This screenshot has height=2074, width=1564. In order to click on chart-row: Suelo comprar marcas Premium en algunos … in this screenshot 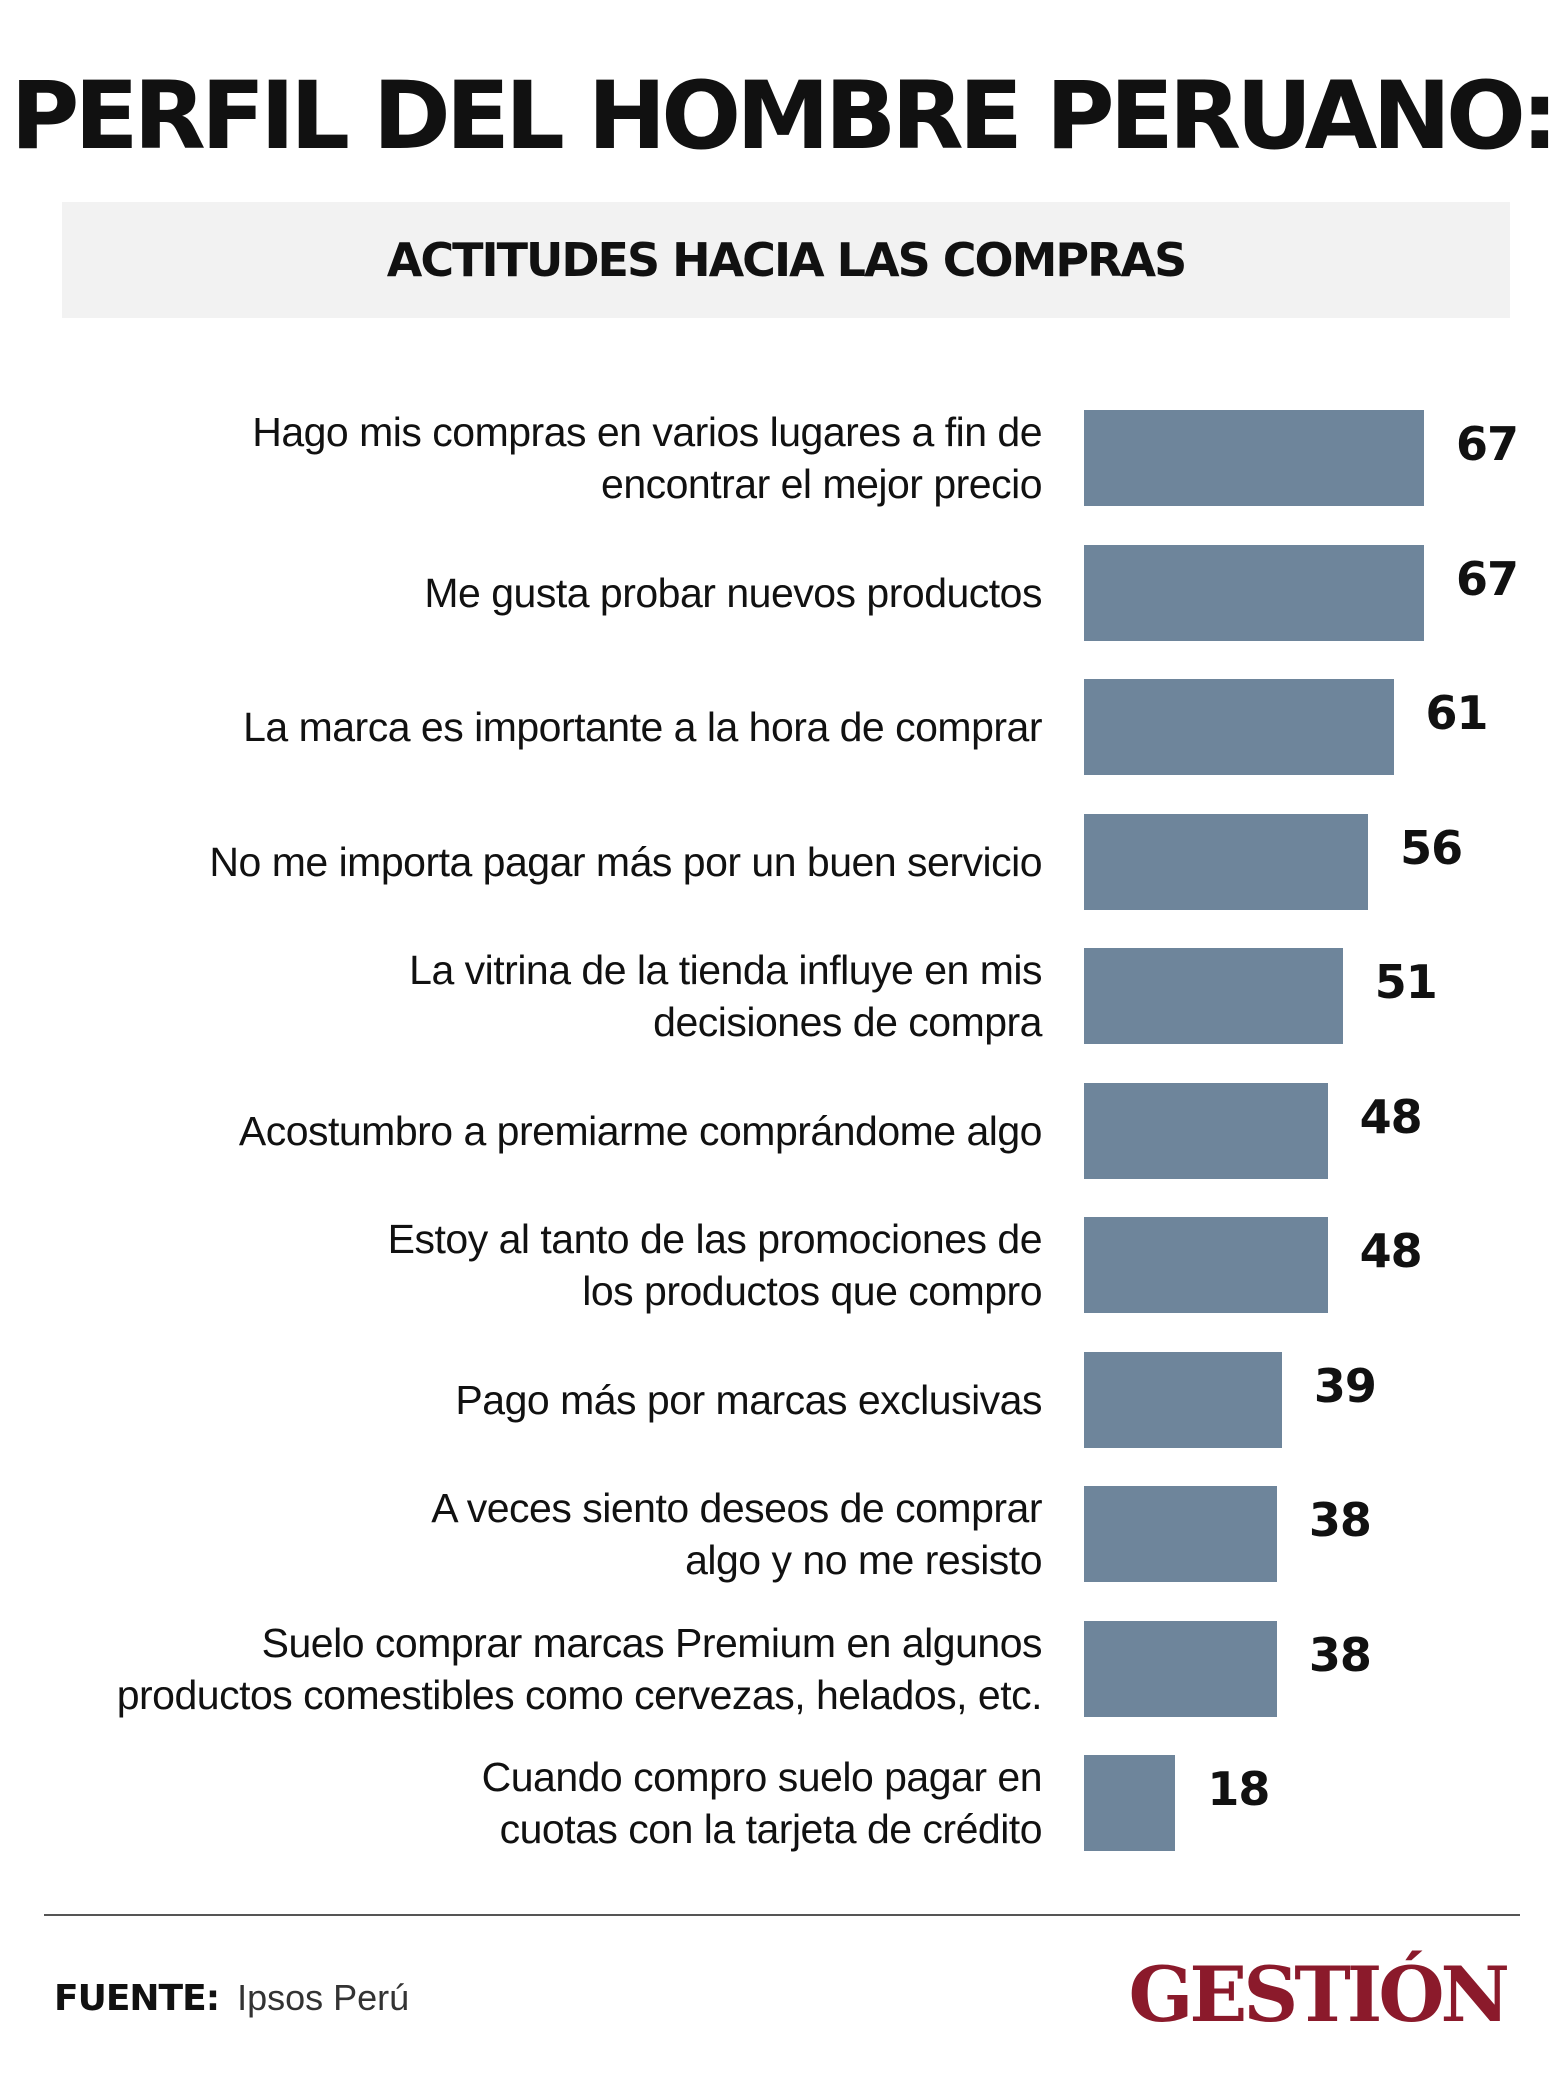, I will do `click(782, 1669)`.